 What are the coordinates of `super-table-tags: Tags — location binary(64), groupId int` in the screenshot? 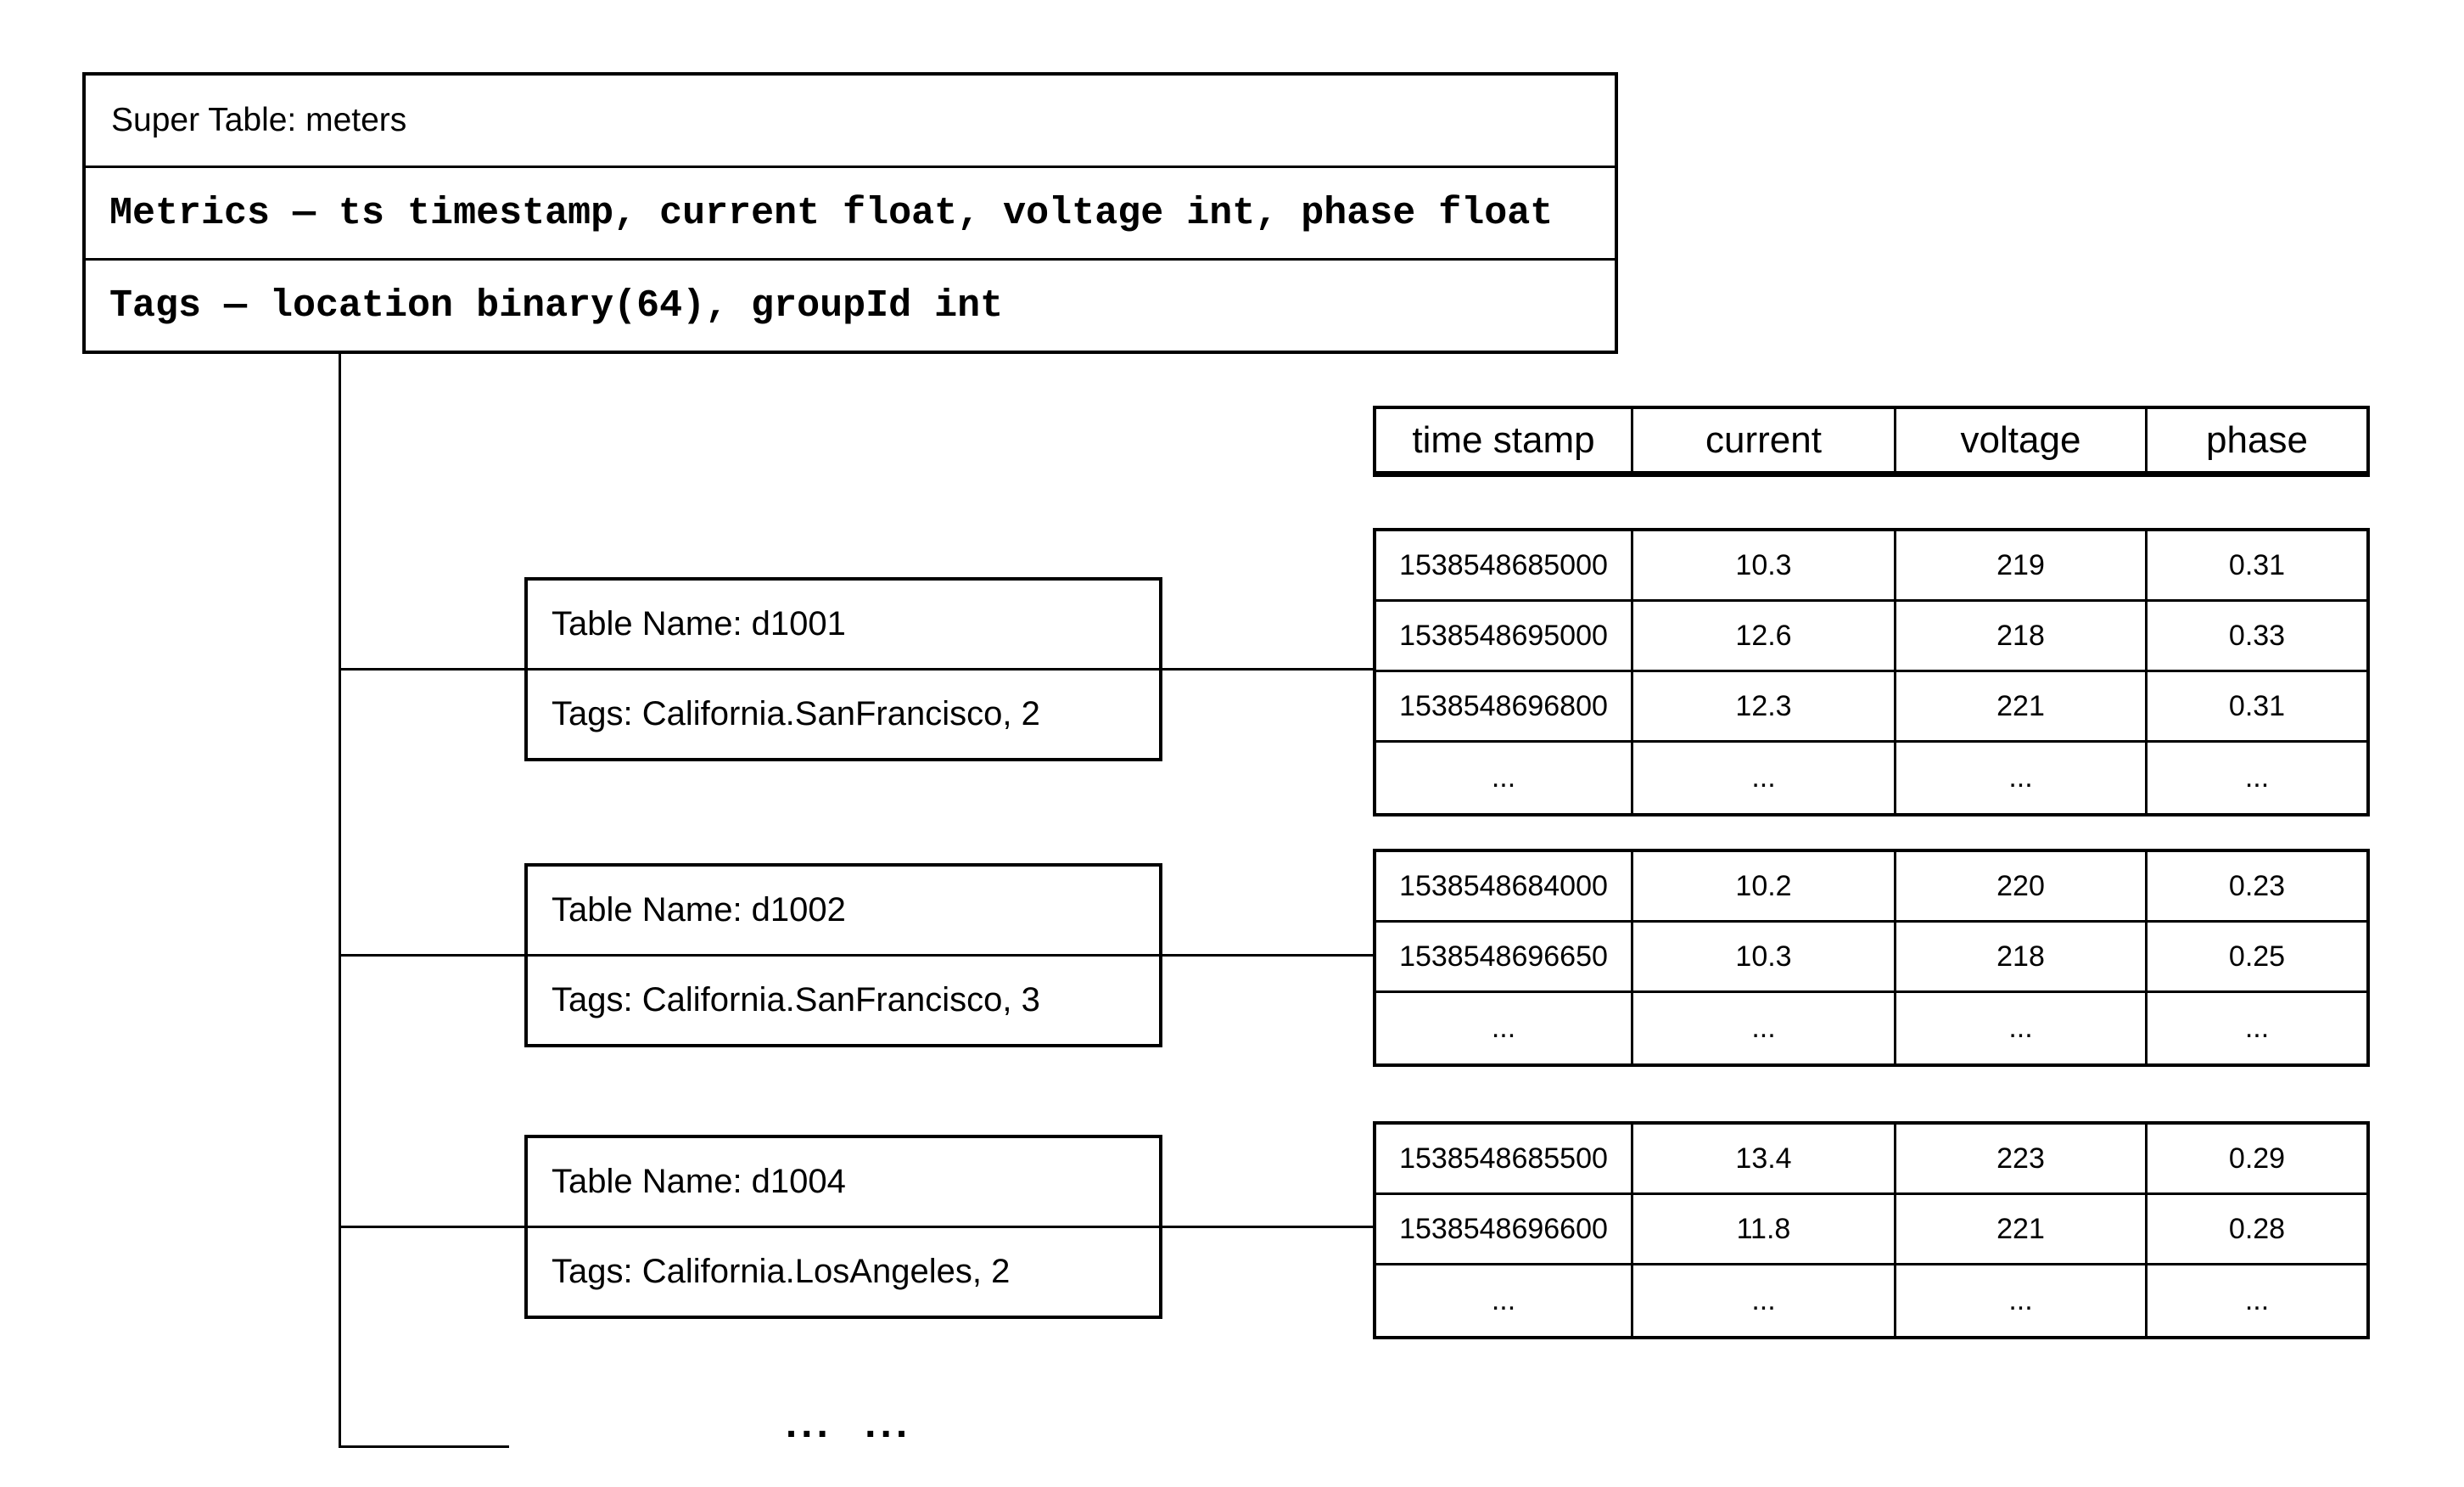 It's located at (850, 305).